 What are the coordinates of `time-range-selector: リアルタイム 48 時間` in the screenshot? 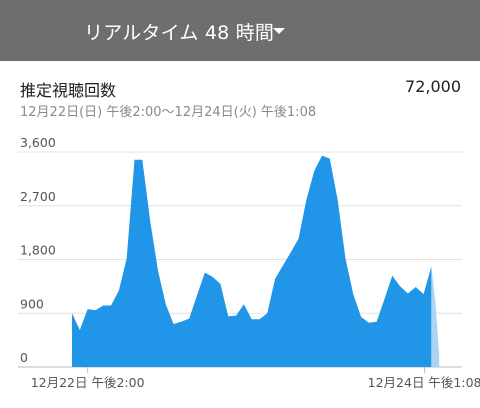 It's located at (179, 33).